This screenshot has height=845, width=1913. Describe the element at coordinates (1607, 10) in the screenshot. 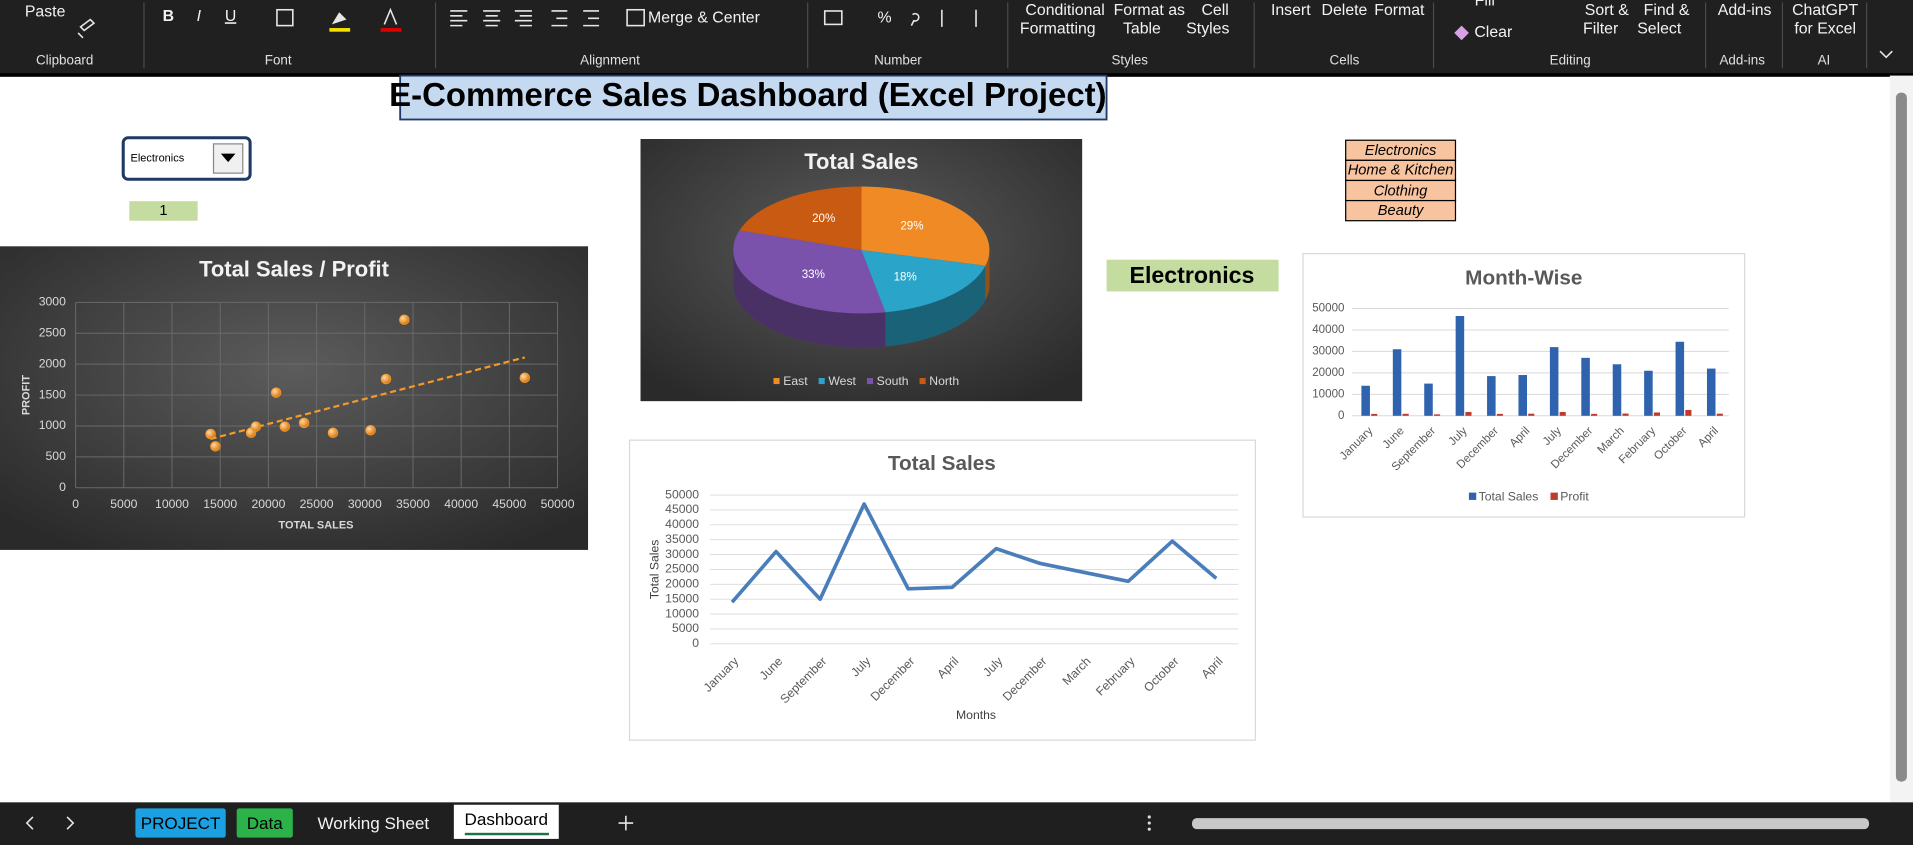

I see `sort-filter-button: Sort &` at that location.